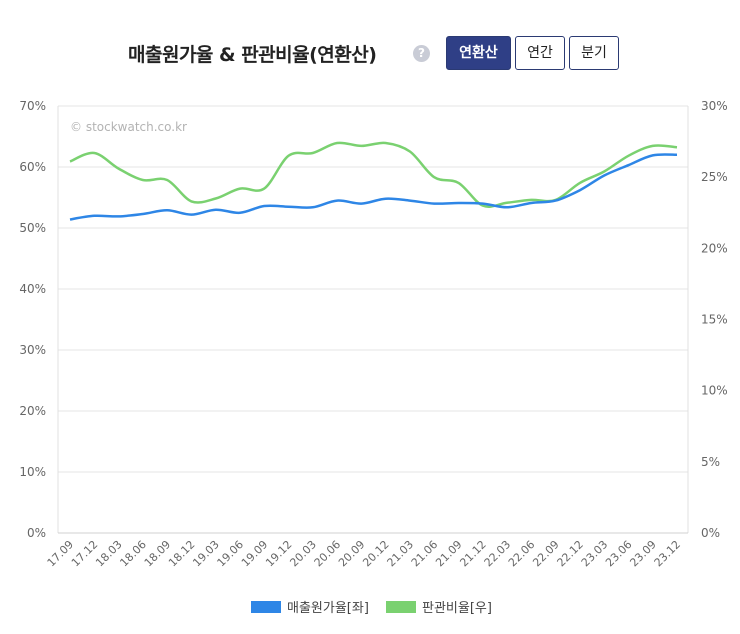 The image size is (740, 634). What do you see at coordinates (594, 53) in the screenshot?
I see `tab-quarterly: 분기` at bounding box center [594, 53].